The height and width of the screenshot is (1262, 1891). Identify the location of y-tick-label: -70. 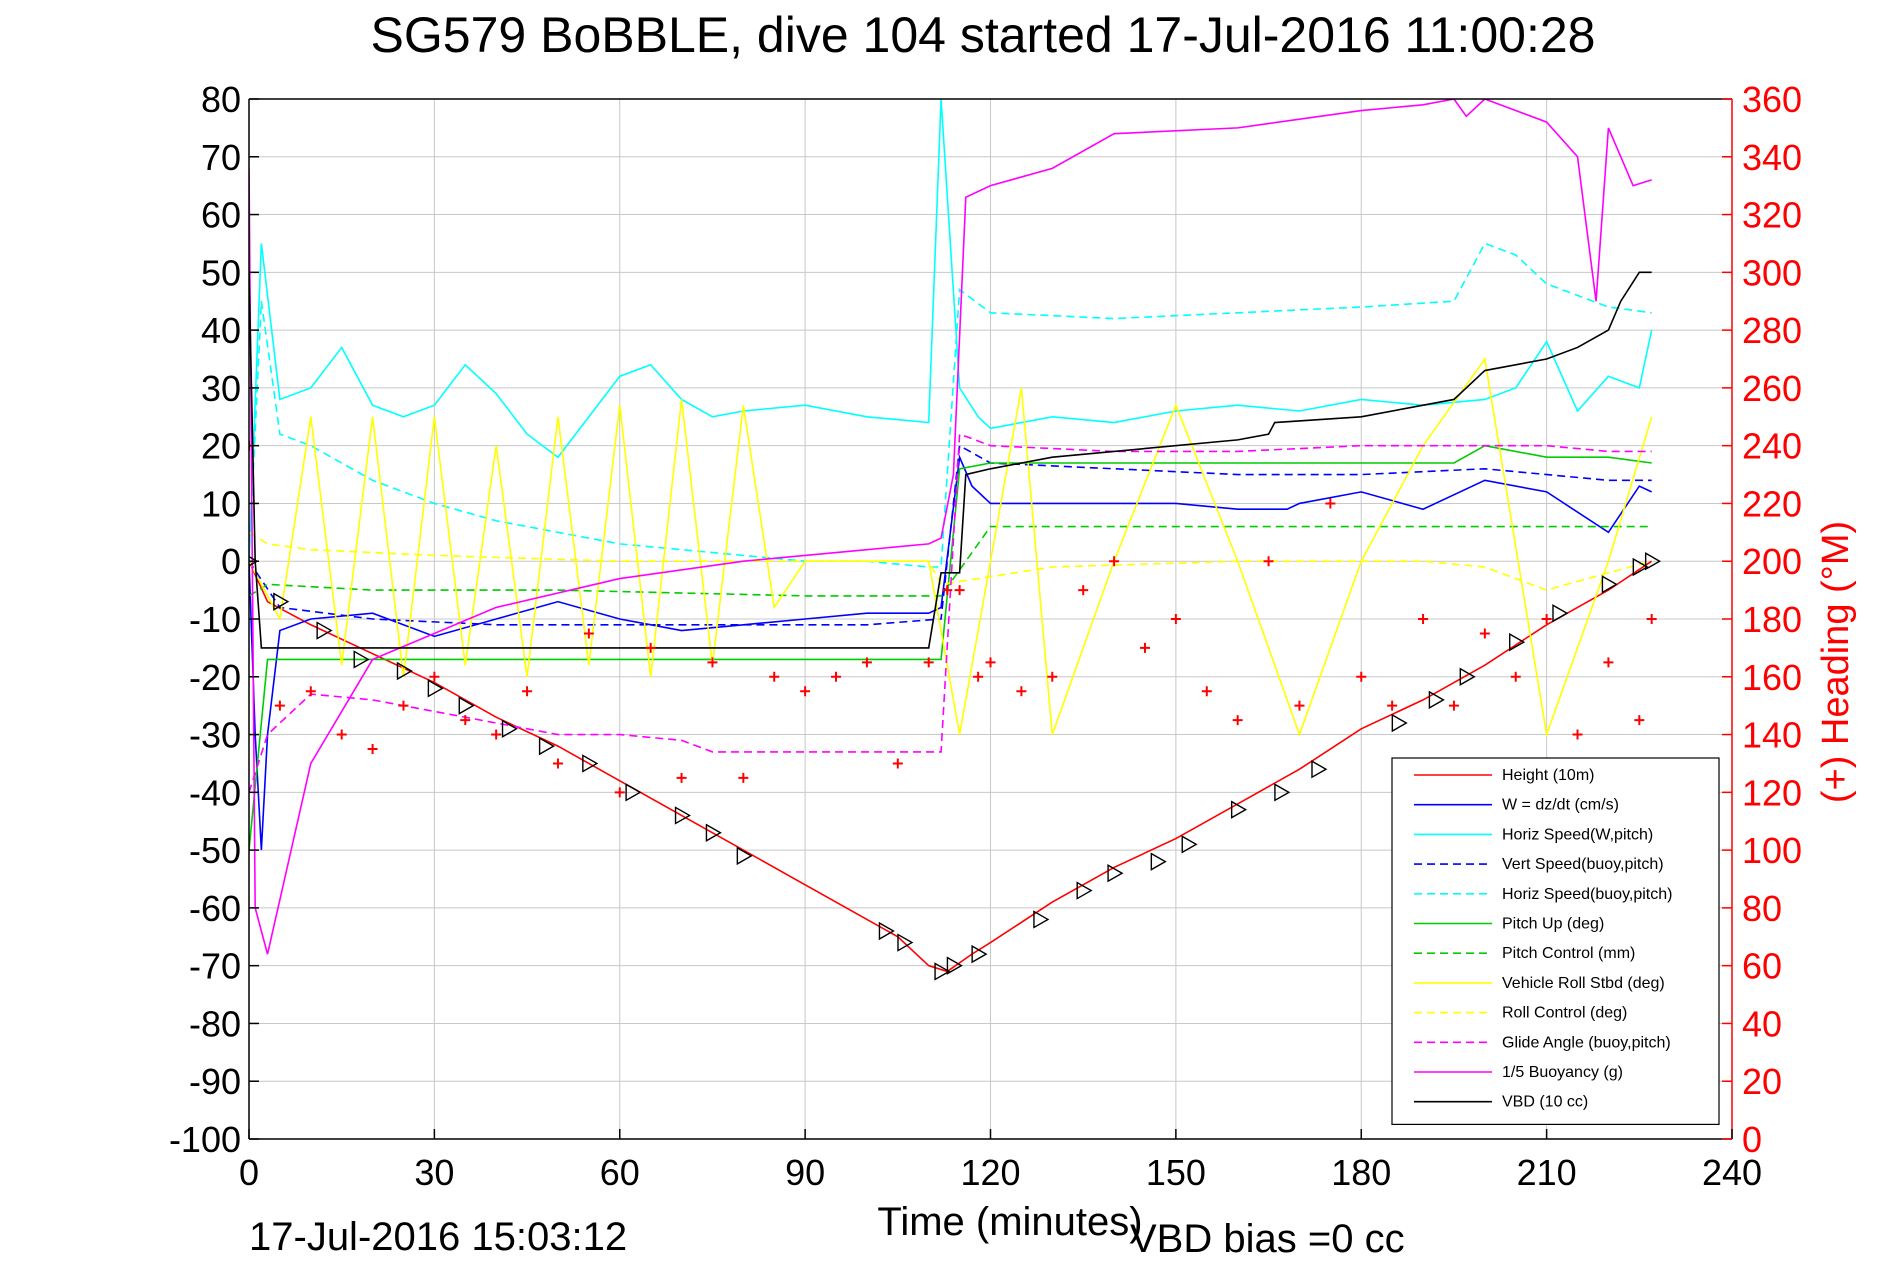
(215, 966).